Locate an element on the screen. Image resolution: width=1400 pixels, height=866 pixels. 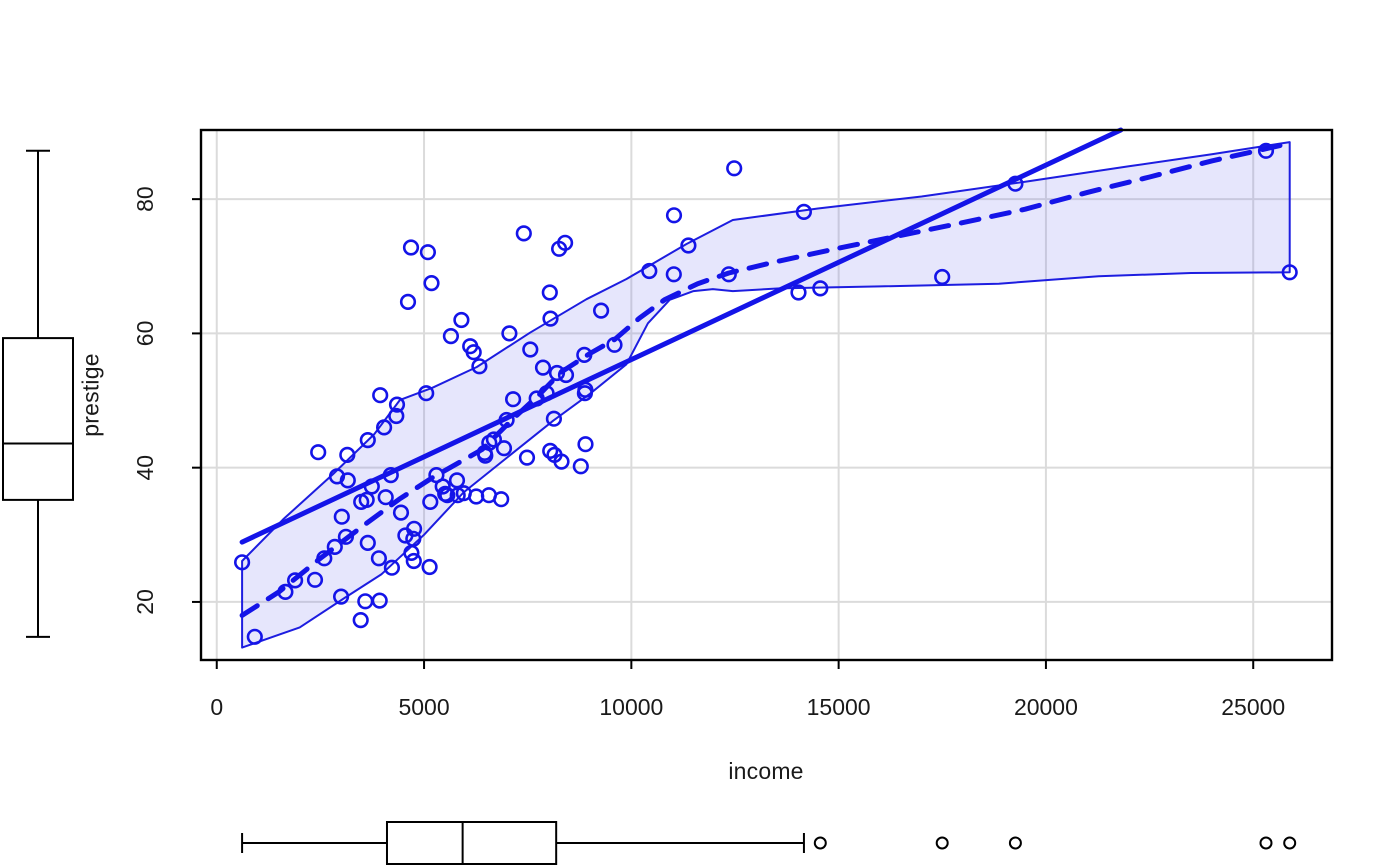
x-tick-label: 20000 is located at coordinates (1046, 707).